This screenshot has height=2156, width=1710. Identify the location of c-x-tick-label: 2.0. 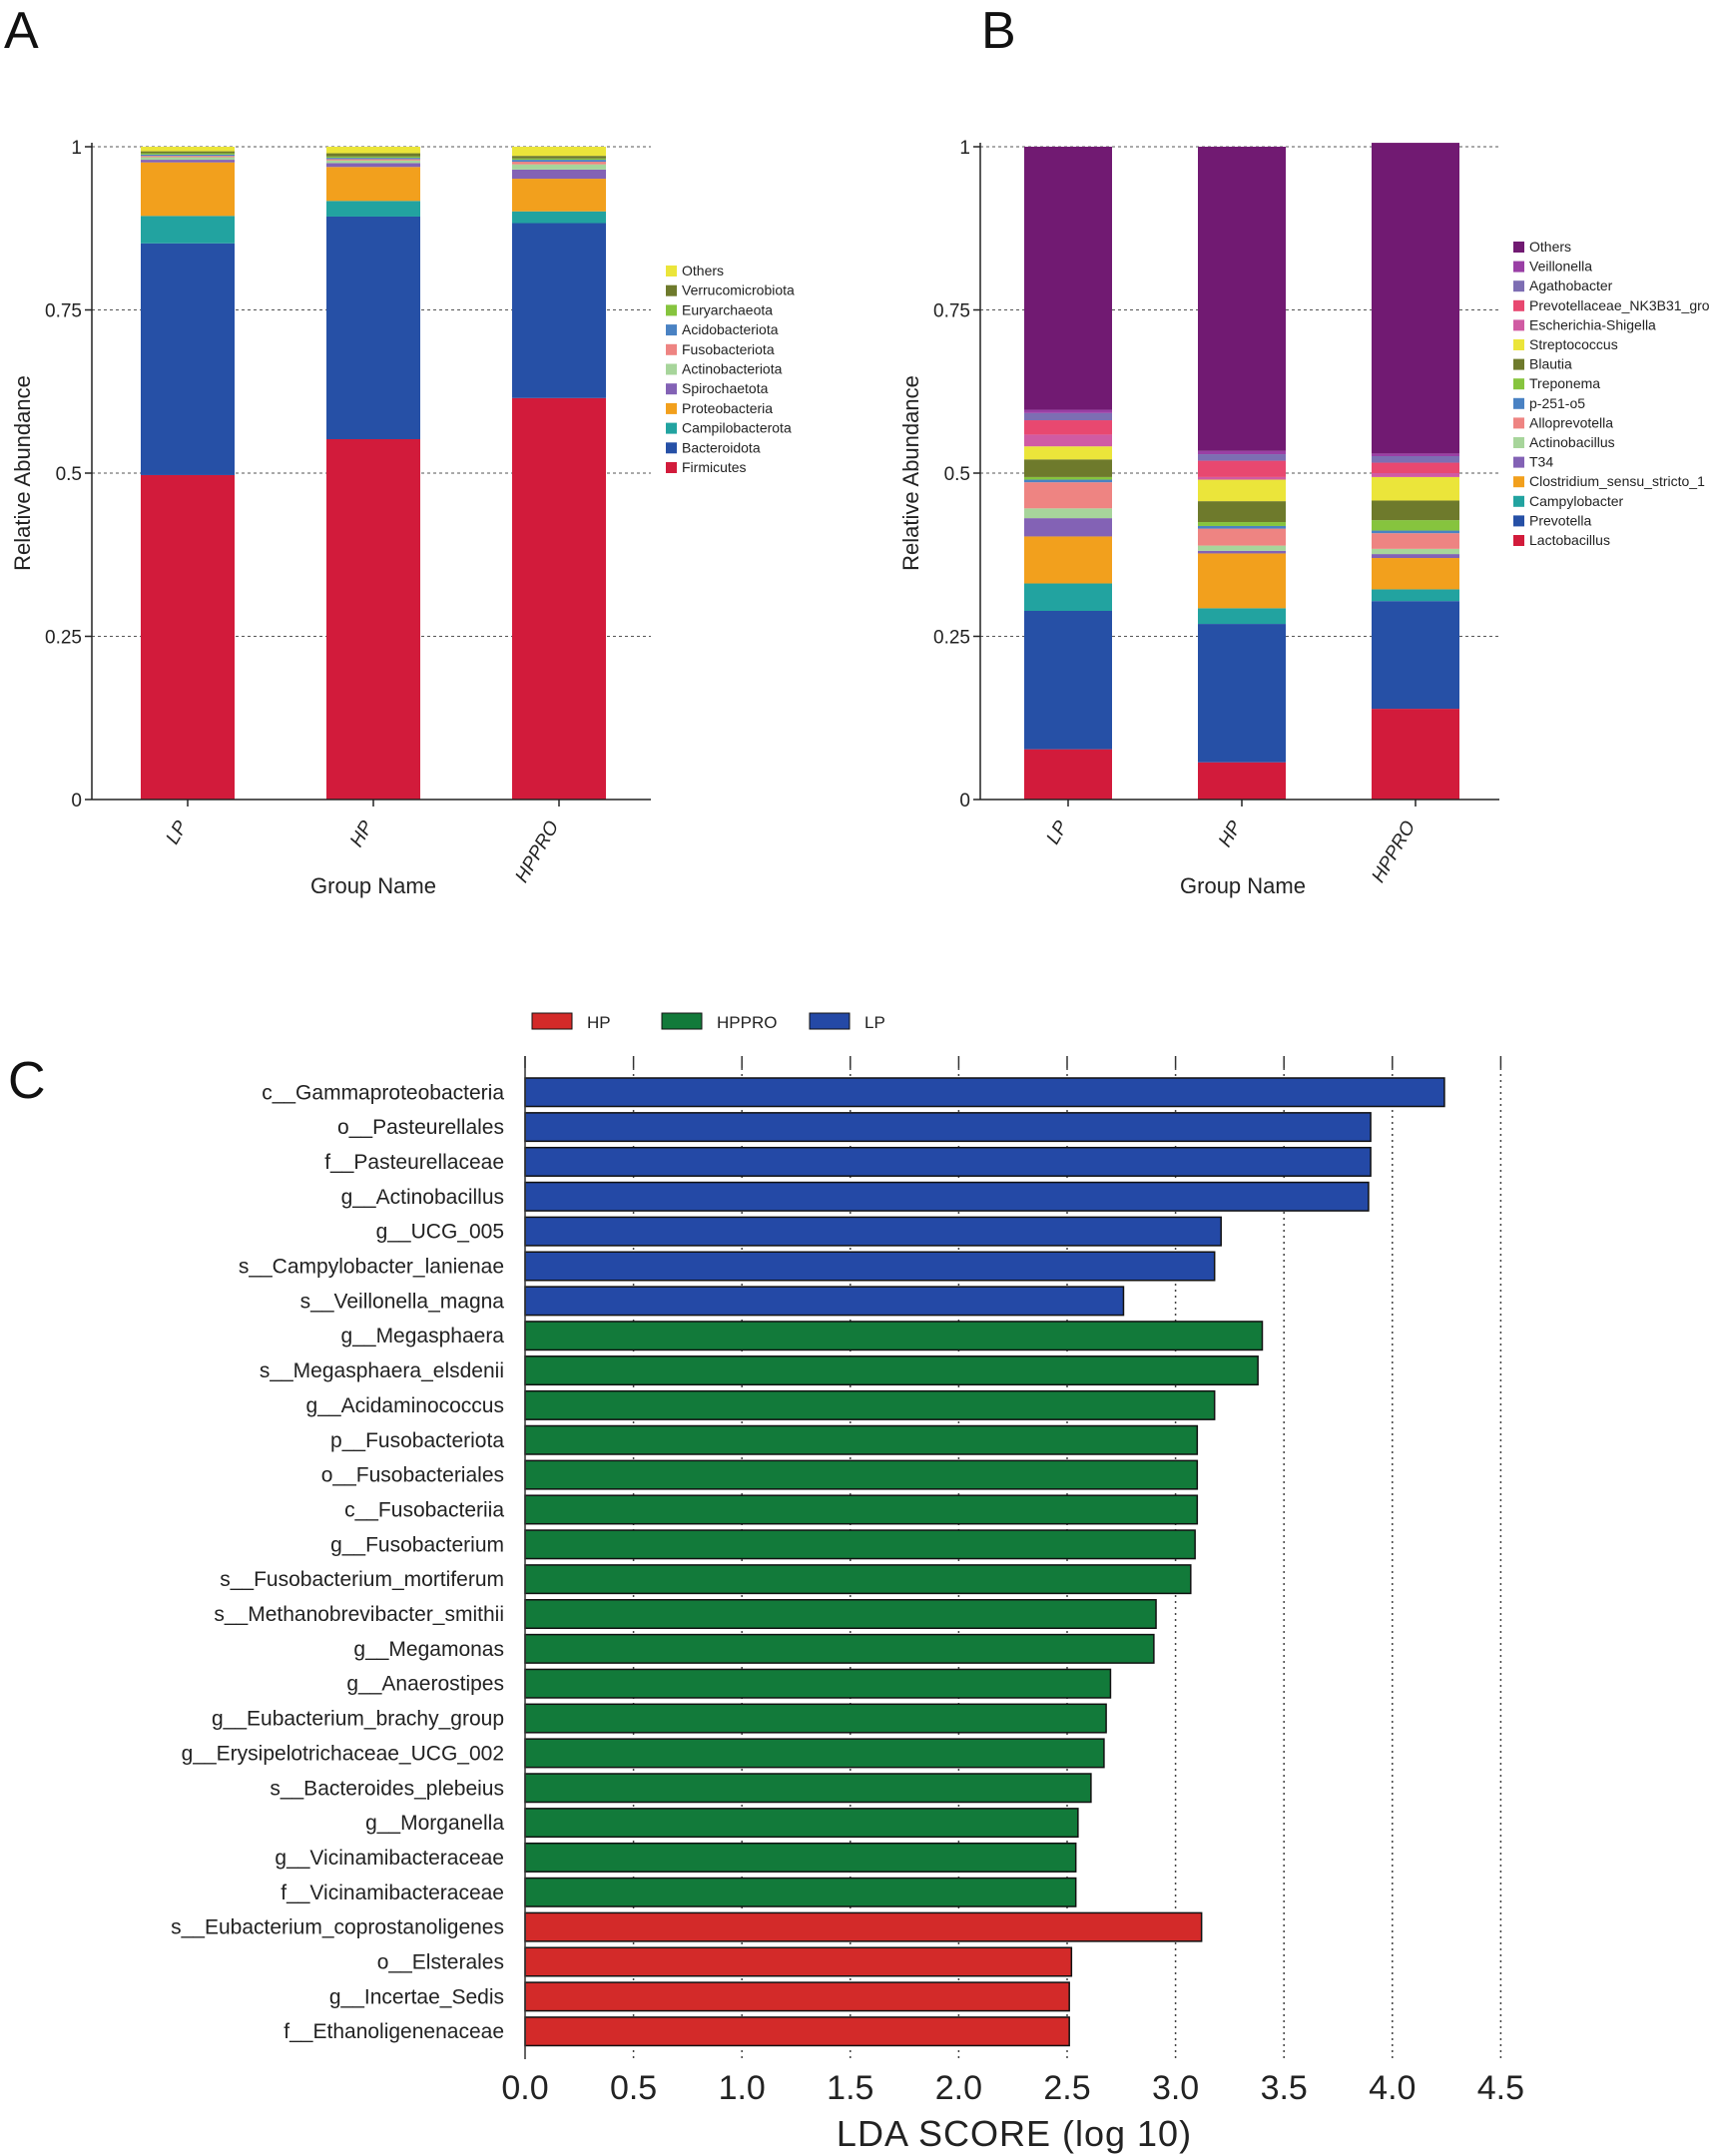
(958, 2088).